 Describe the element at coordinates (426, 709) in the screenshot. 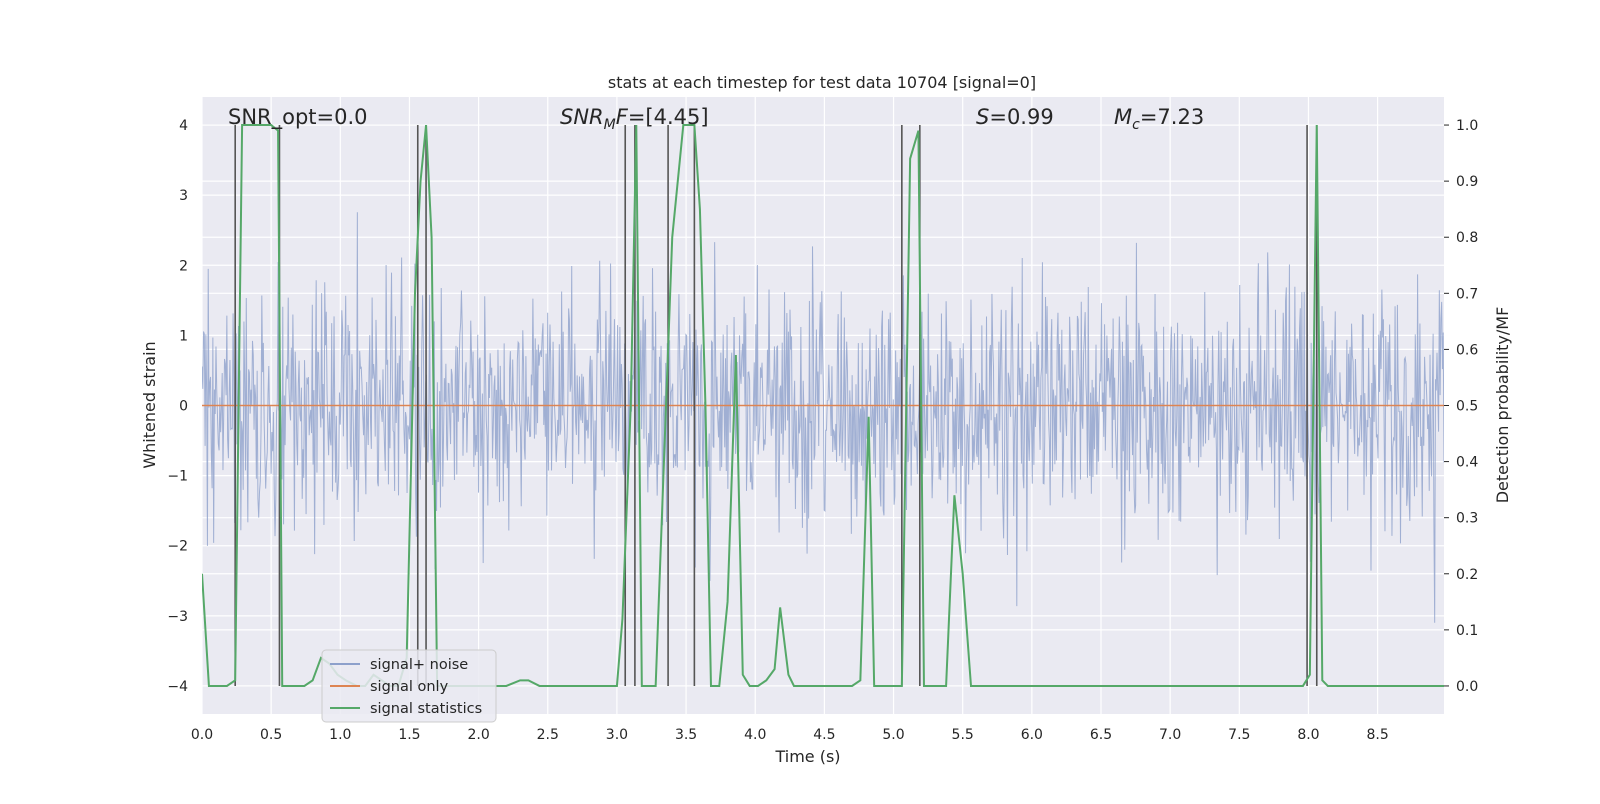

I see `legend-label-stats: signal statistics` at that location.